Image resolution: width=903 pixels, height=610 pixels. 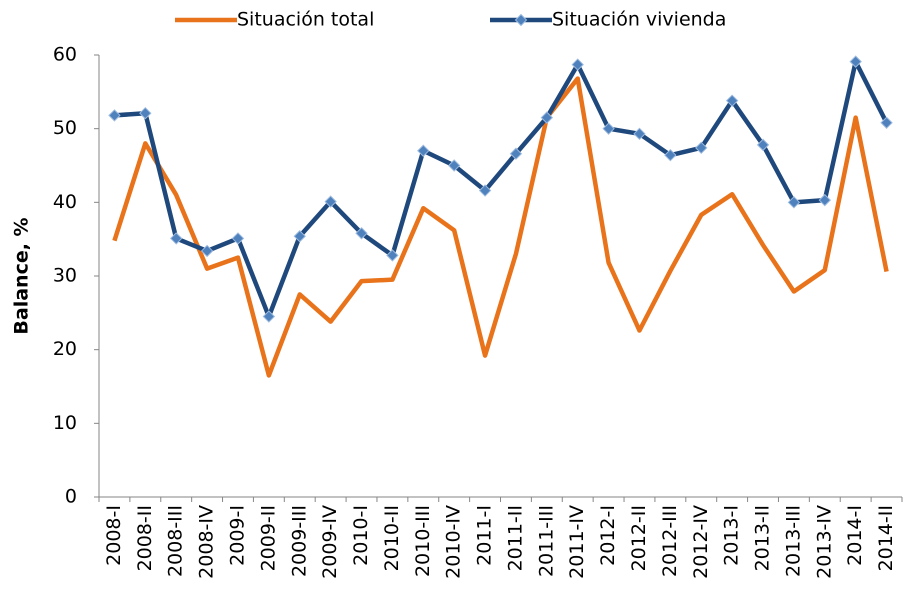 I want to click on x-tick-label: 2010-I, so click(x=361, y=535).